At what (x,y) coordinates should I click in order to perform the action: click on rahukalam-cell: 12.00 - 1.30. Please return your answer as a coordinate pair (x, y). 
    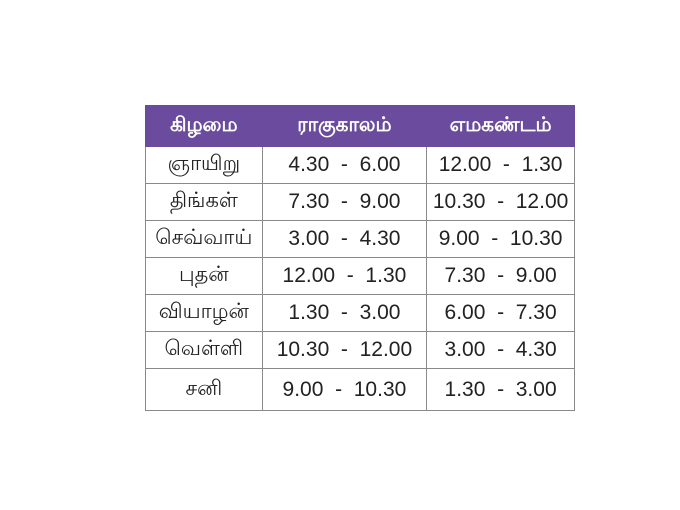
    Looking at the image, I should click on (344, 276).